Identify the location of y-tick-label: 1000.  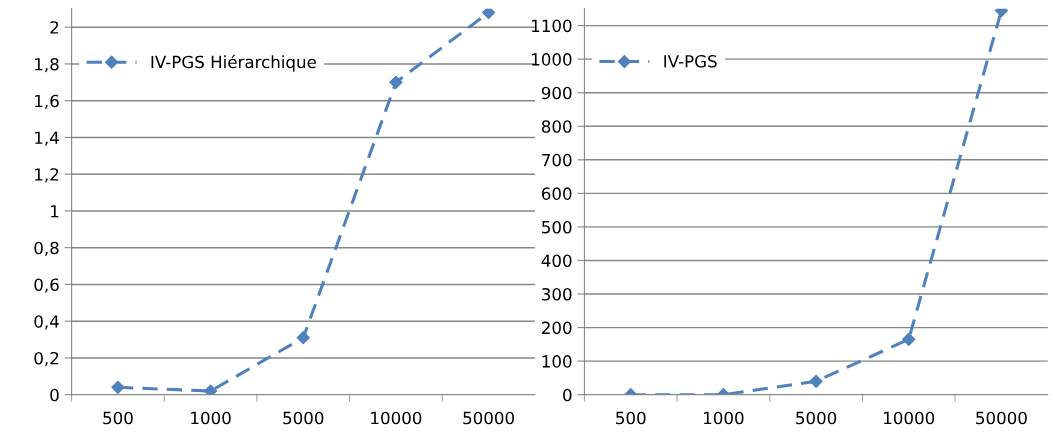
(552, 59).